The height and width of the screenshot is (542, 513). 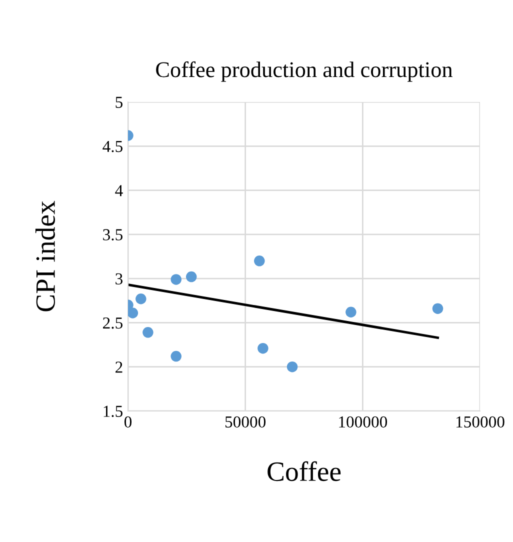 What do you see at coordinates (113, 412) in the screenshot?
I see `y-tick-label: 1.5` at bounding box center [113, 412].